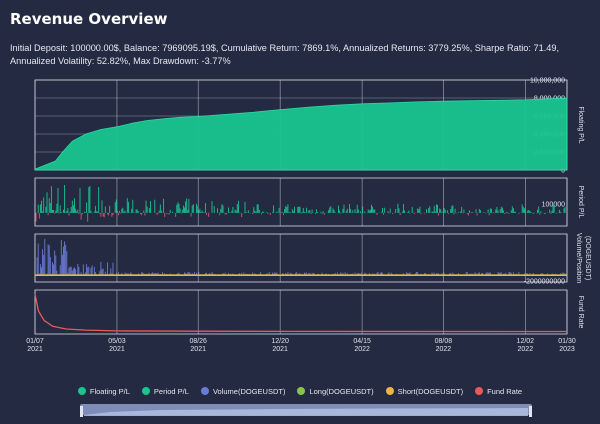  I want to click on legend-label: Short(DOGEUSDT), so click(430, 391).